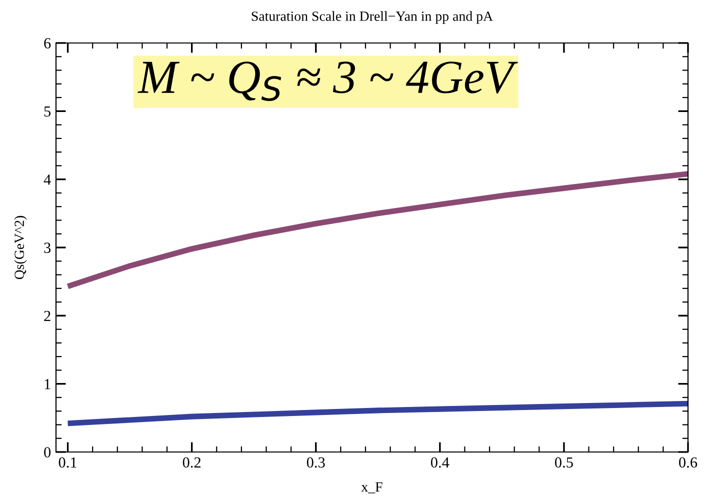 This screenshot has width=706, height=504. What do you see at coordinates (47, 384) in the screenshot?
I see `y-tick-label: 1` at bounding box center [47, 384].